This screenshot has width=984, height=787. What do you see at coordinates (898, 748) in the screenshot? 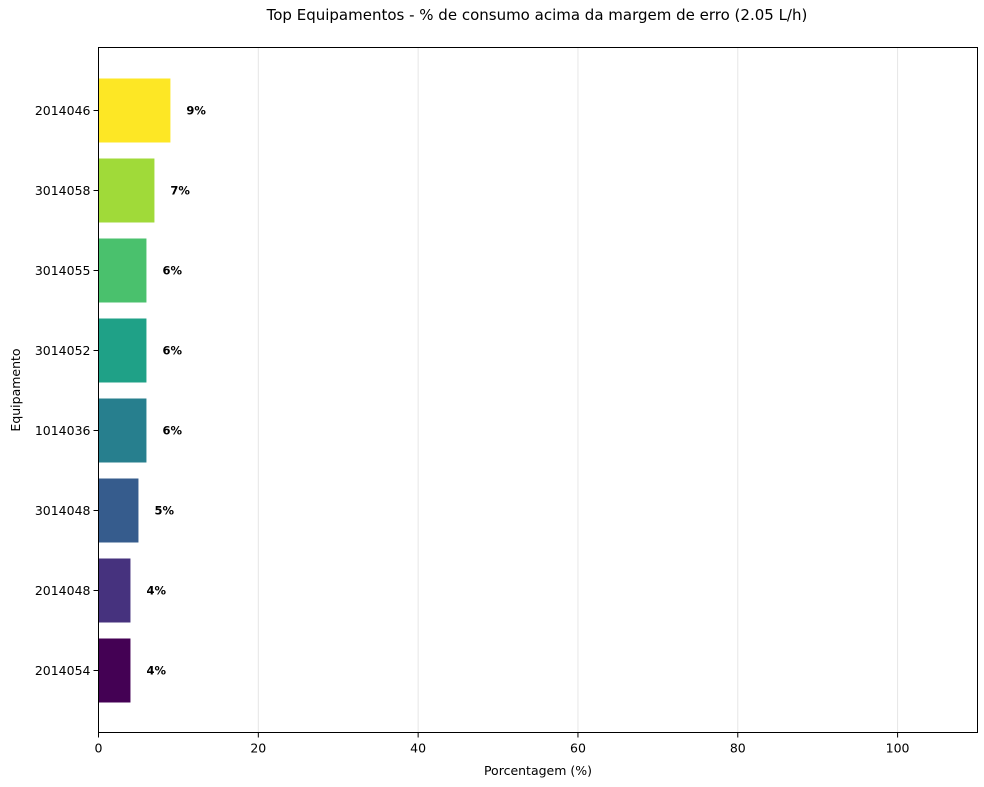
I see `x-tick-label: 100` at bounding box center [898, 748].